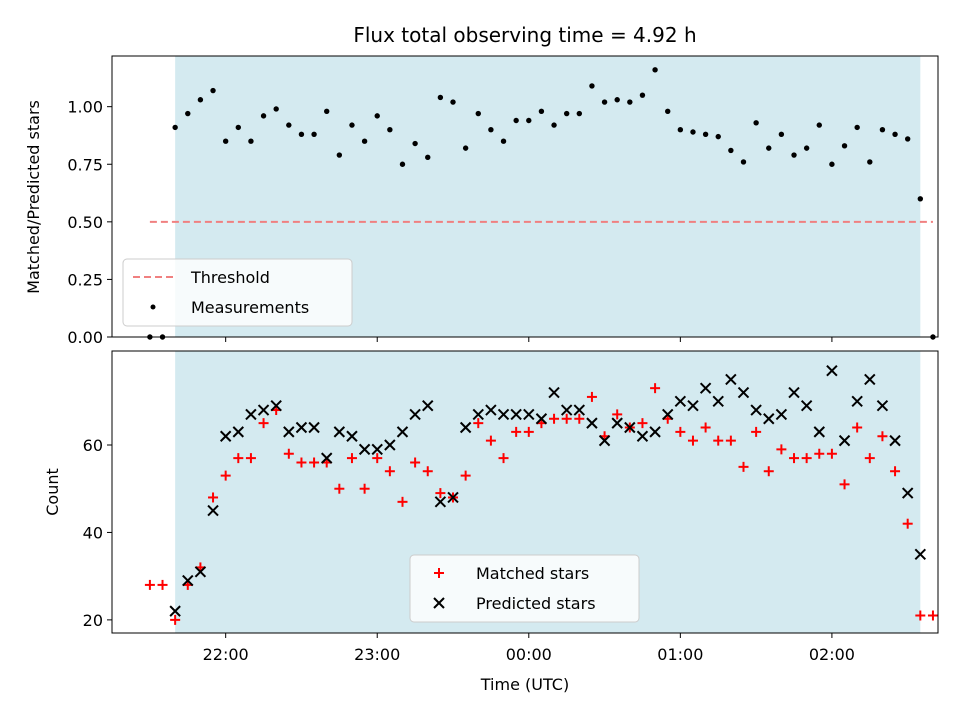 The width and height of the screenshot is (960, 720). I want to click on bottom-y-tick-label: 40, so click(93, 532).